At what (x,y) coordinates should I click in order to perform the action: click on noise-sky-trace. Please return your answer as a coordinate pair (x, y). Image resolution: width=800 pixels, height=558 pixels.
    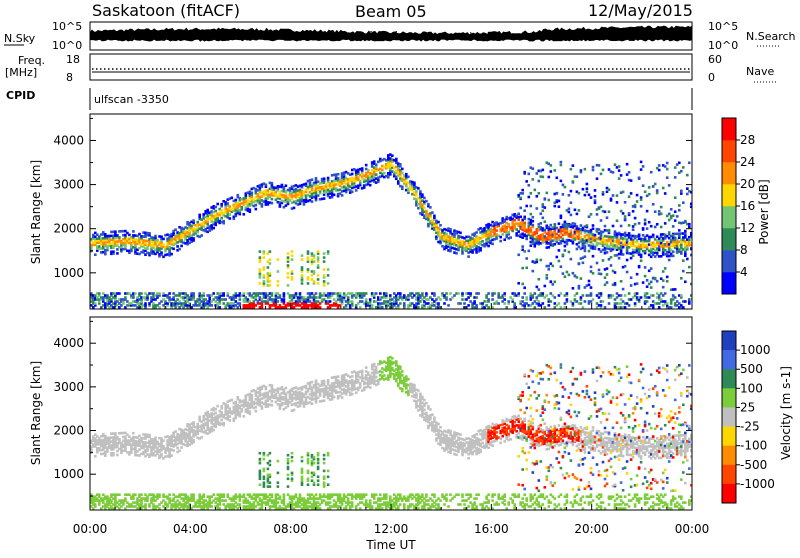
    Looking at the image, I should click on (391, 33).